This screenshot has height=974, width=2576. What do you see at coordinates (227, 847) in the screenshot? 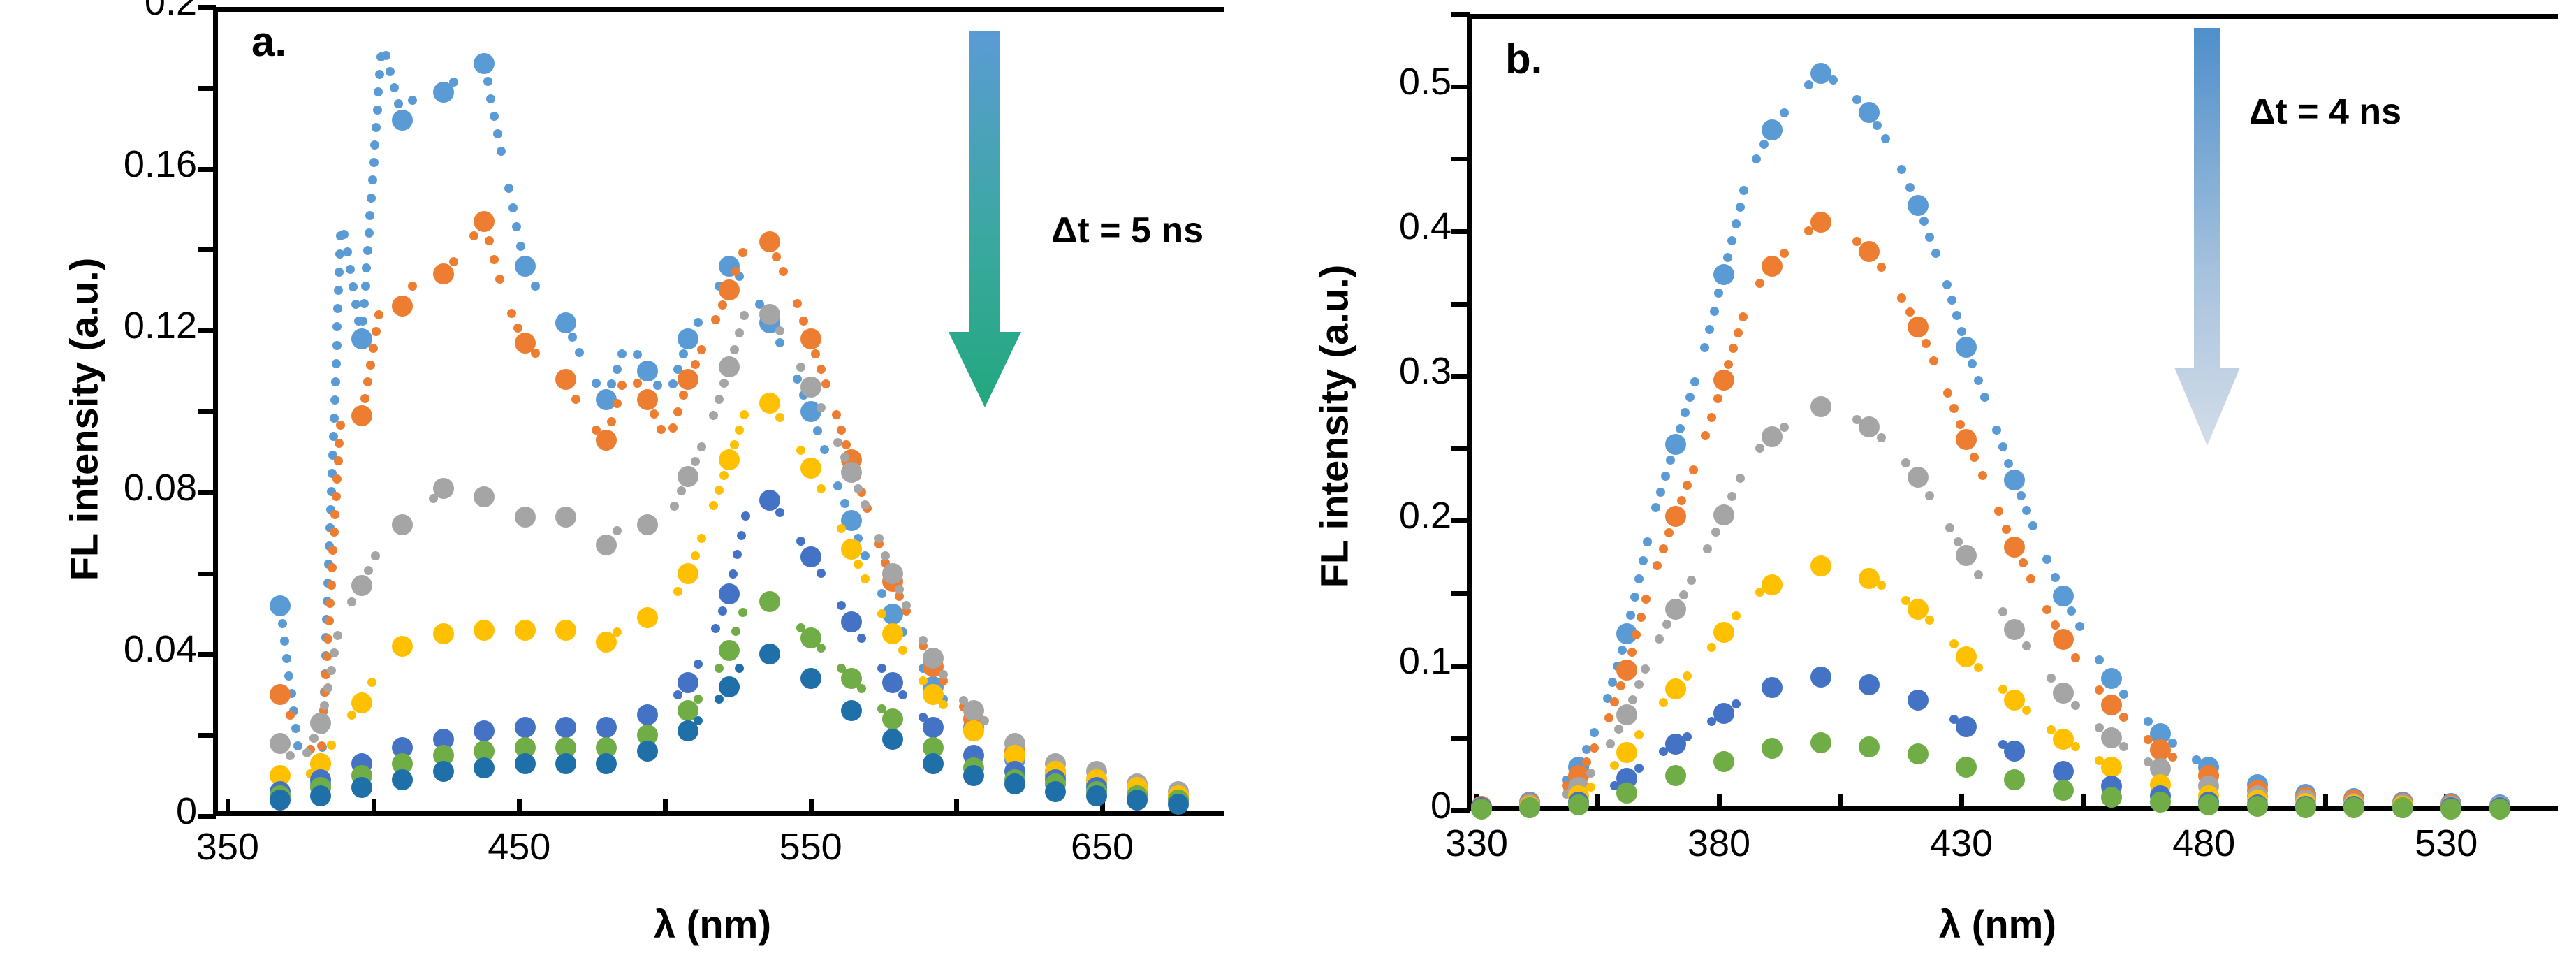
I see `x-tick-label: 350` at bounding box center [227, 847].